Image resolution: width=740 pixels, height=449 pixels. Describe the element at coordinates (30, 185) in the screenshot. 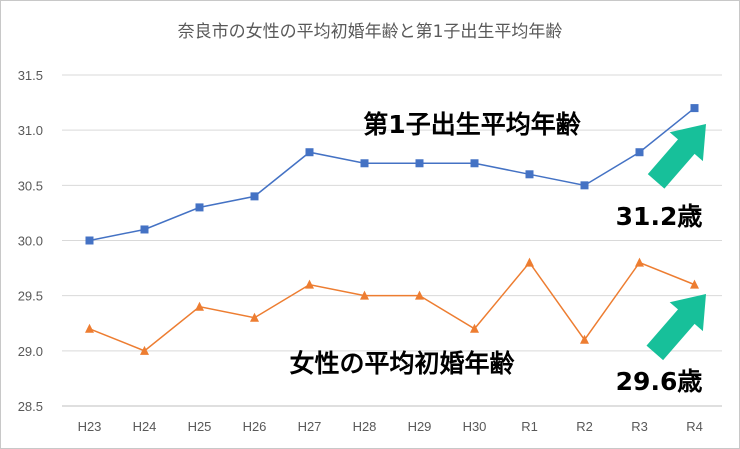

I see `y-tick-label: 30.5` at that location.